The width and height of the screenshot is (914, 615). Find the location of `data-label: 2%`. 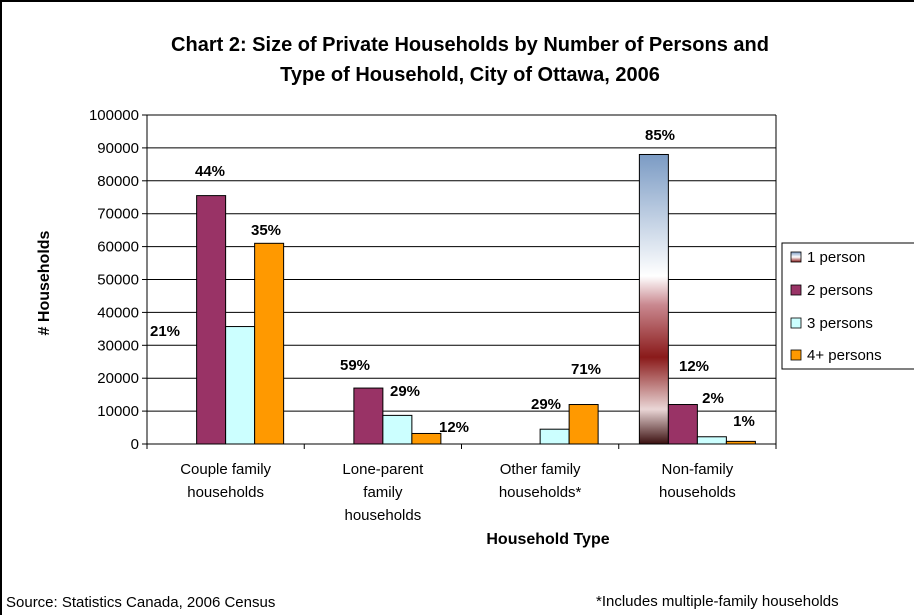

data-label: 2% is located at coordinates (713, 398).